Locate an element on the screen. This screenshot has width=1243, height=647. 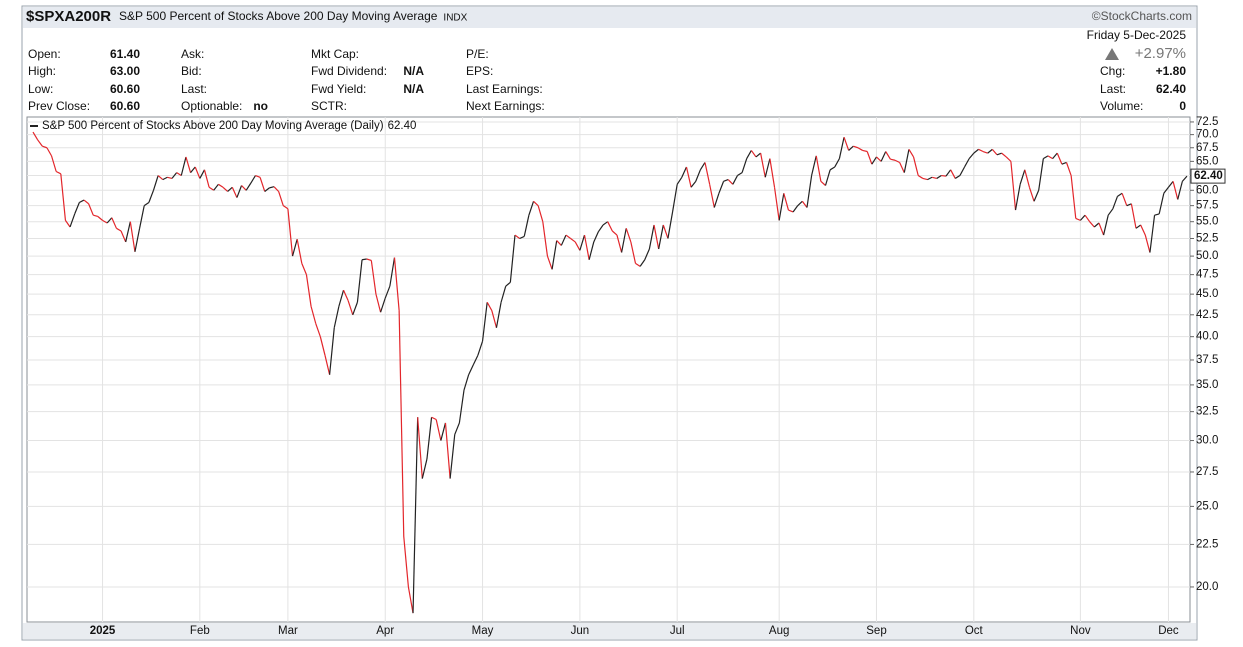
last-value-box is located at coordinates (1208, 176).